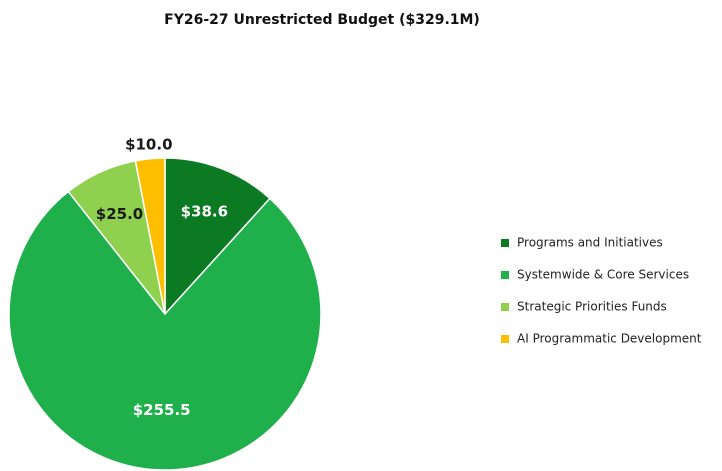  What do you see at coordinates (204, 212) in the screenshot?
I see `data-label: $38.6` at bounding box center [204, 212].